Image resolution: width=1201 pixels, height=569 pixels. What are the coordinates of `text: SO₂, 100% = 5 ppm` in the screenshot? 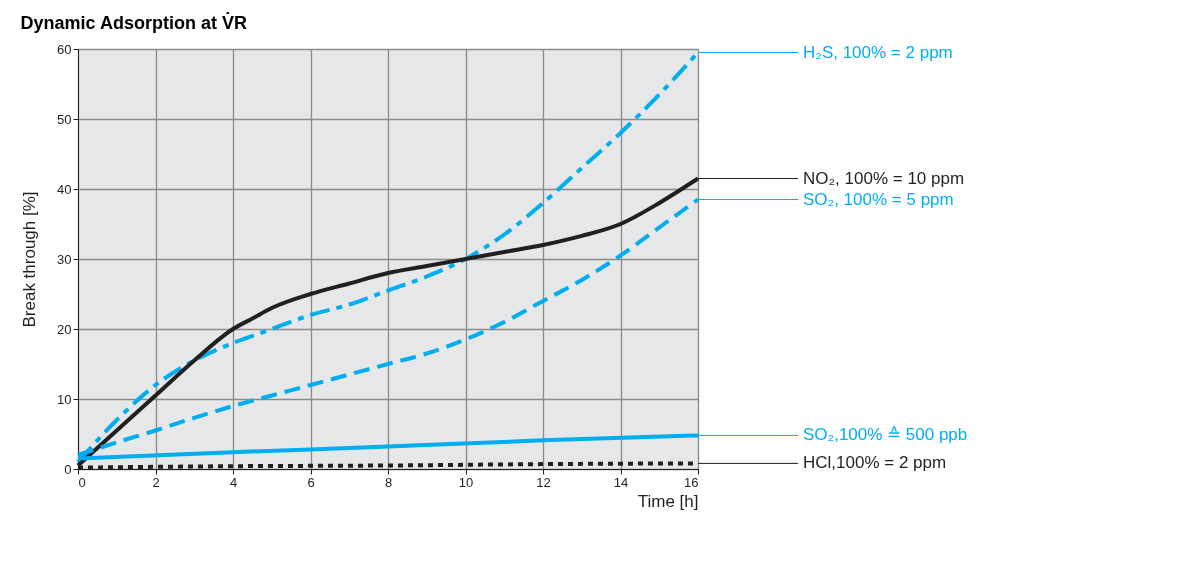 It's located at (878, 199).